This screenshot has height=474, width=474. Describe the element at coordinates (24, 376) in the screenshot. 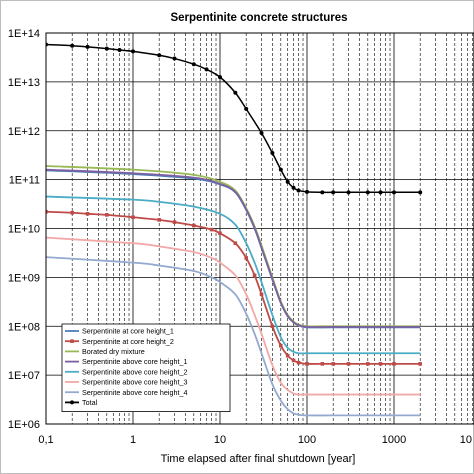

I see `y-tick-label: 1E+07` at that location.